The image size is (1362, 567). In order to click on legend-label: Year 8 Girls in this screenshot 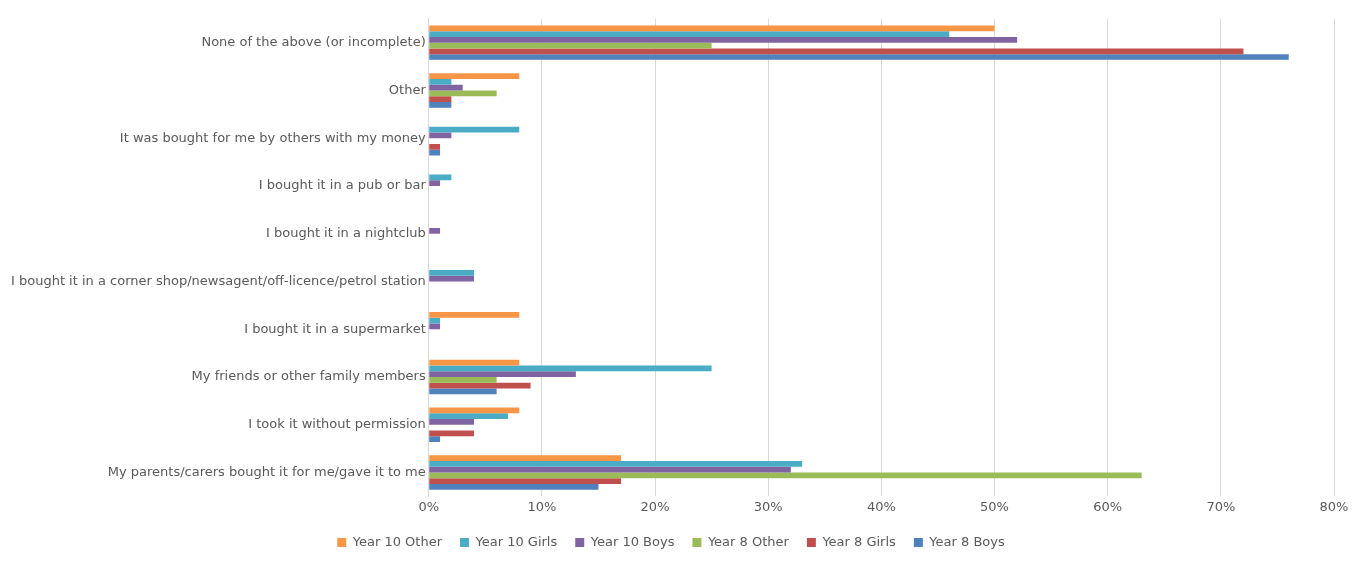, I will do `click(859, 541)`.